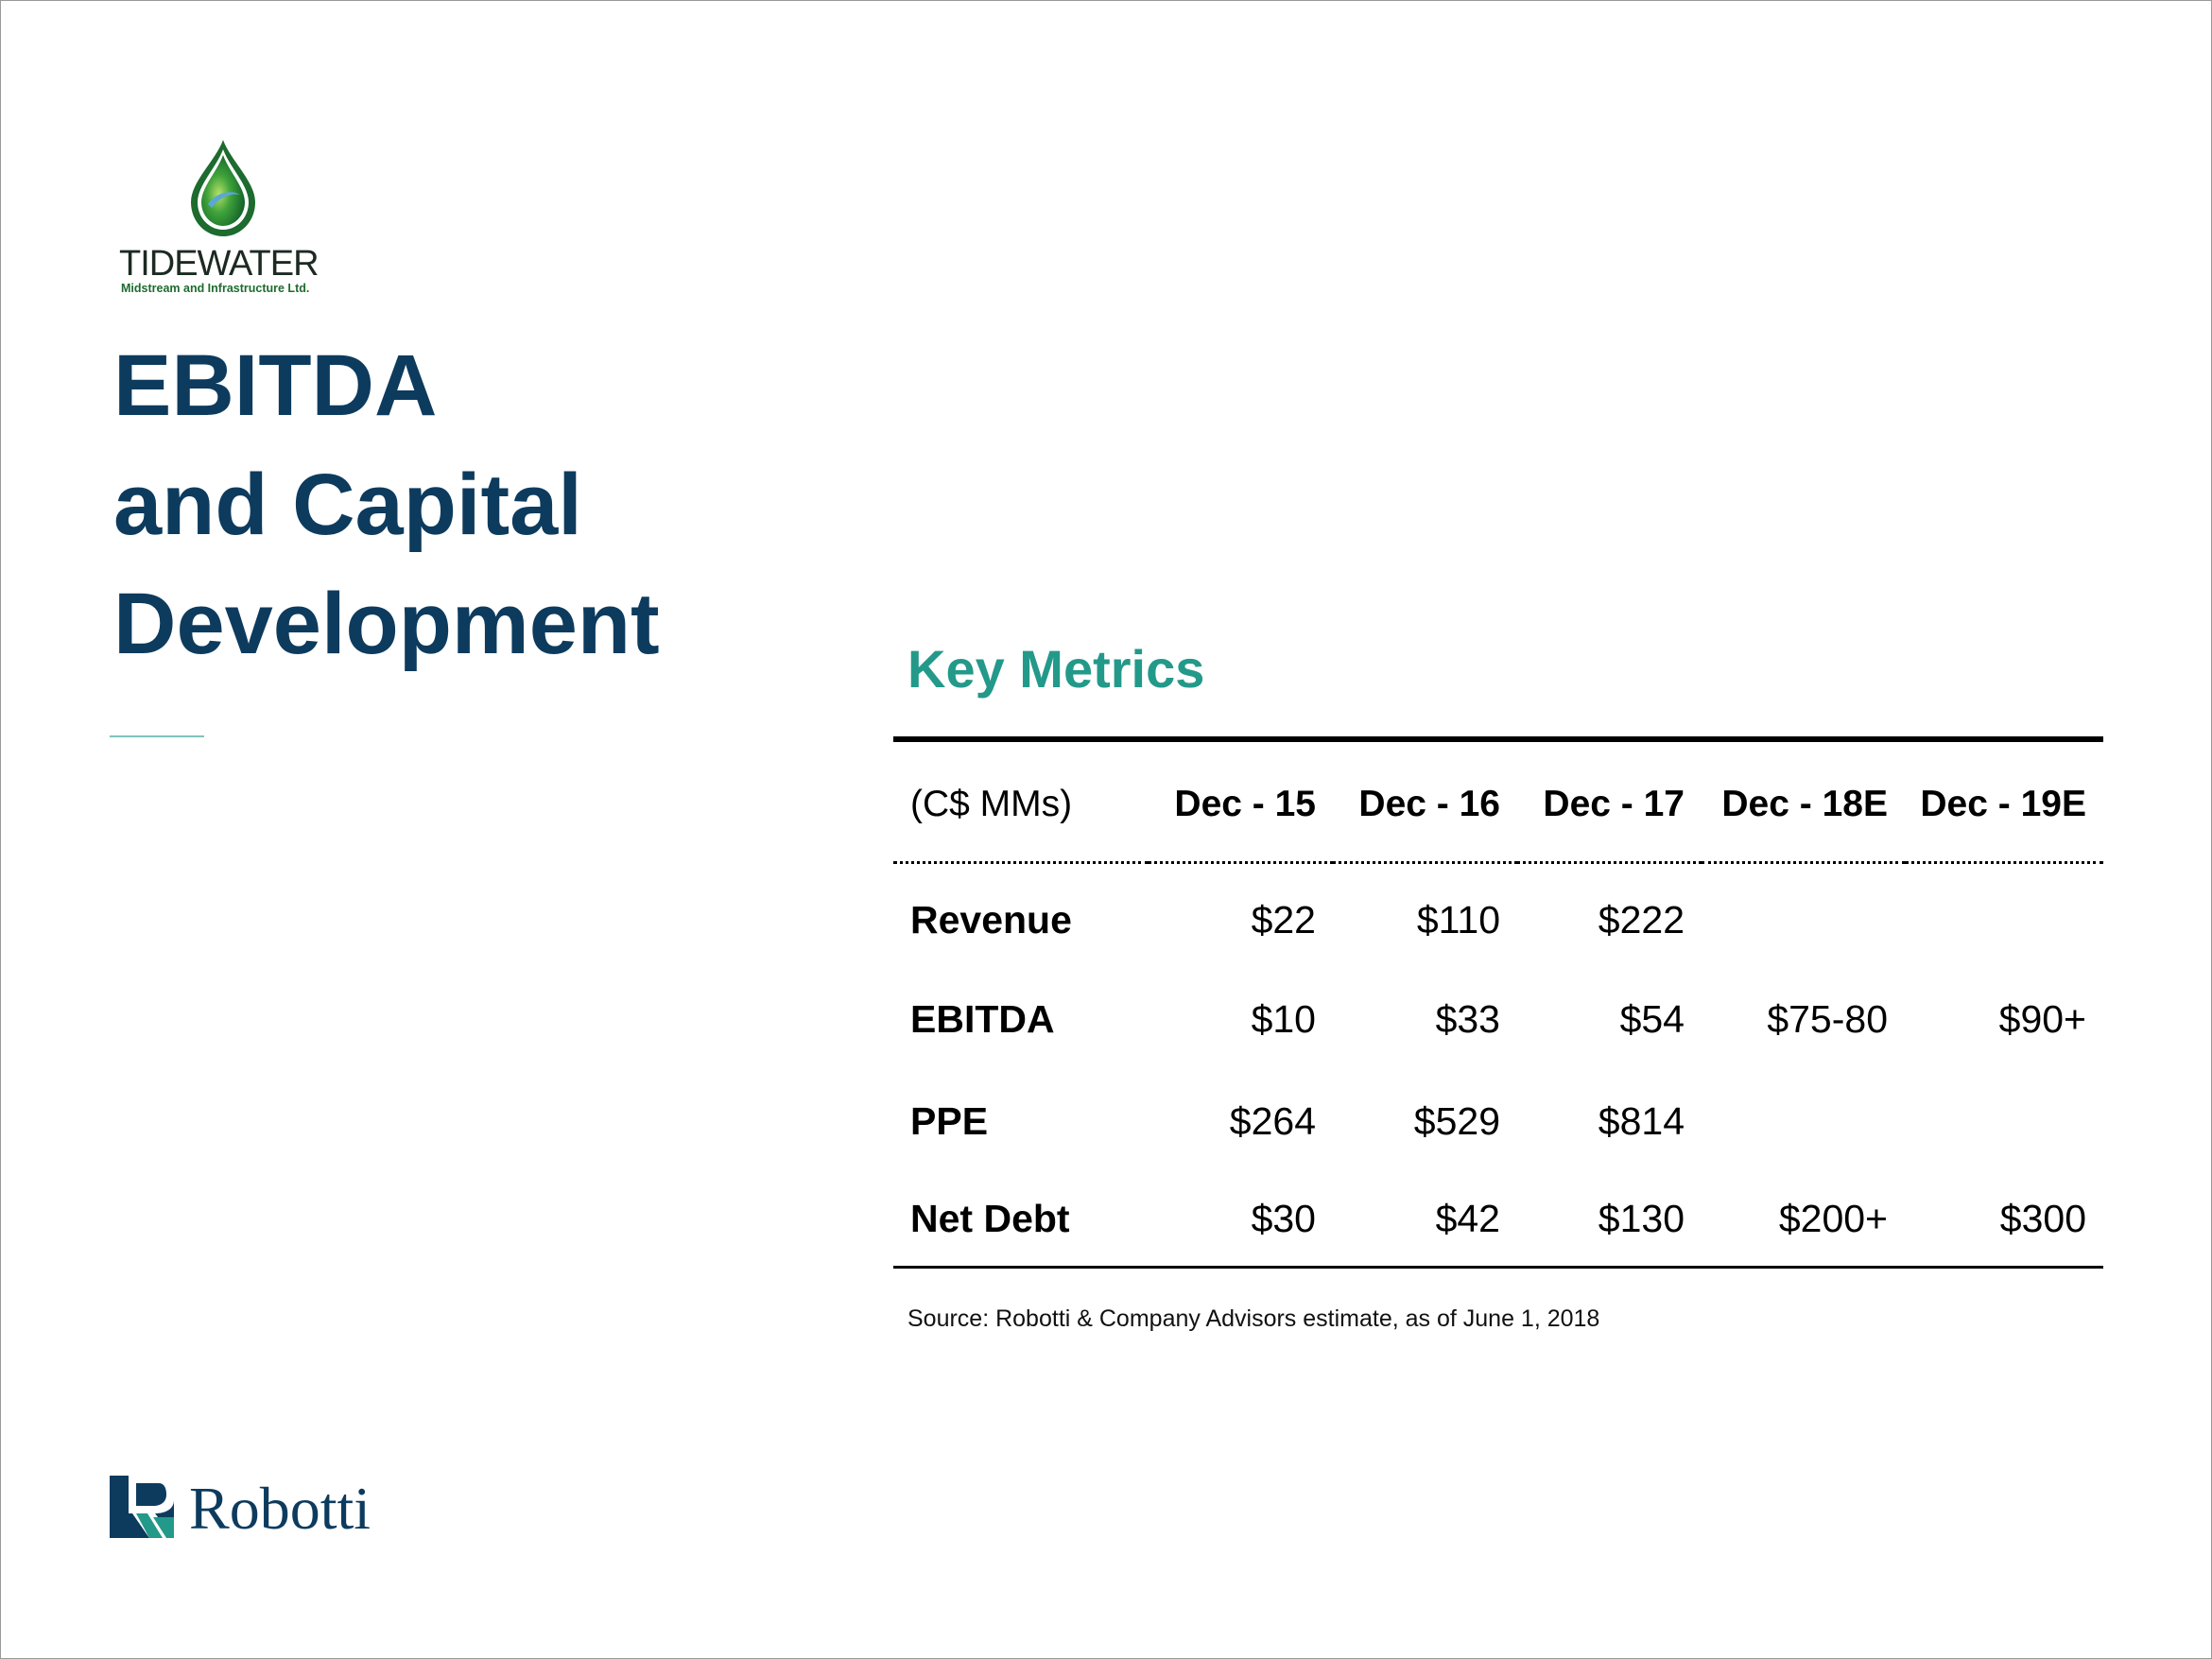  I want to click on page-title-line-3: Development, so click(386, 624).